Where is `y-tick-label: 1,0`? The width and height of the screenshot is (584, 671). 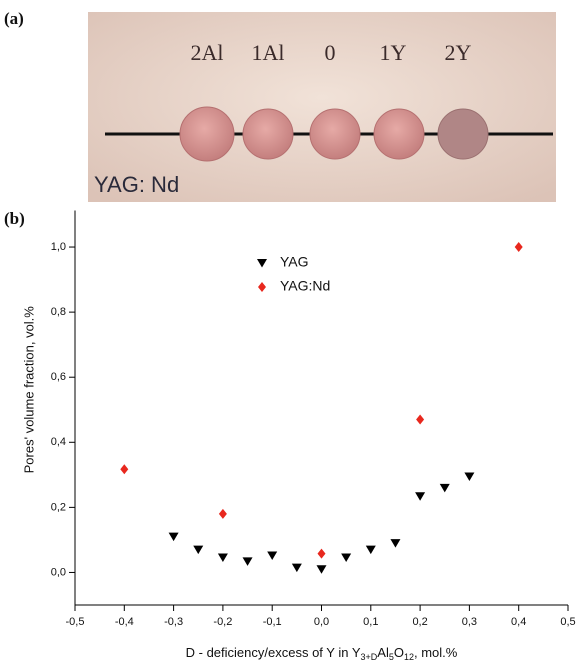 y-tick-label: 1,0 is located at coordinates (58, 247).